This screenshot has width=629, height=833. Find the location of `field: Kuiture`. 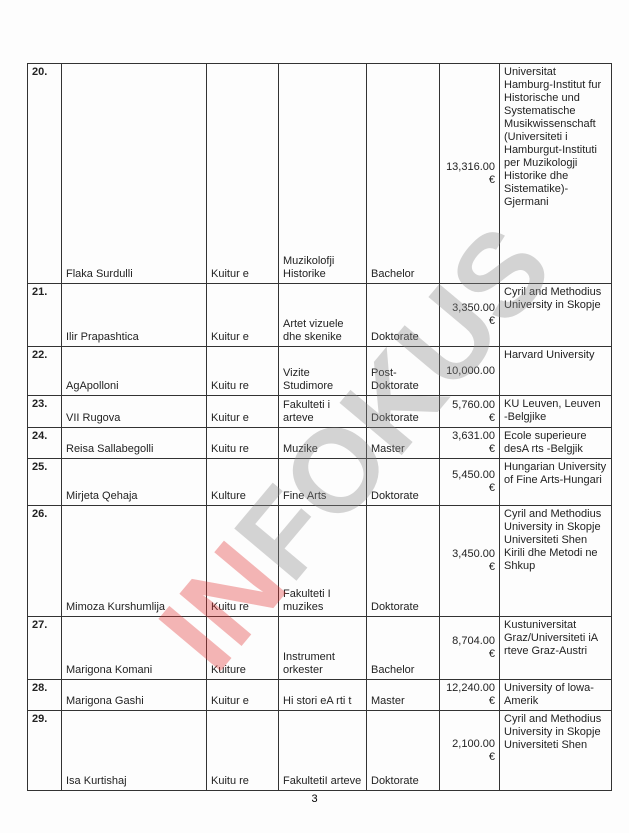

field: Kuiture is located at coordinates (242, 648).